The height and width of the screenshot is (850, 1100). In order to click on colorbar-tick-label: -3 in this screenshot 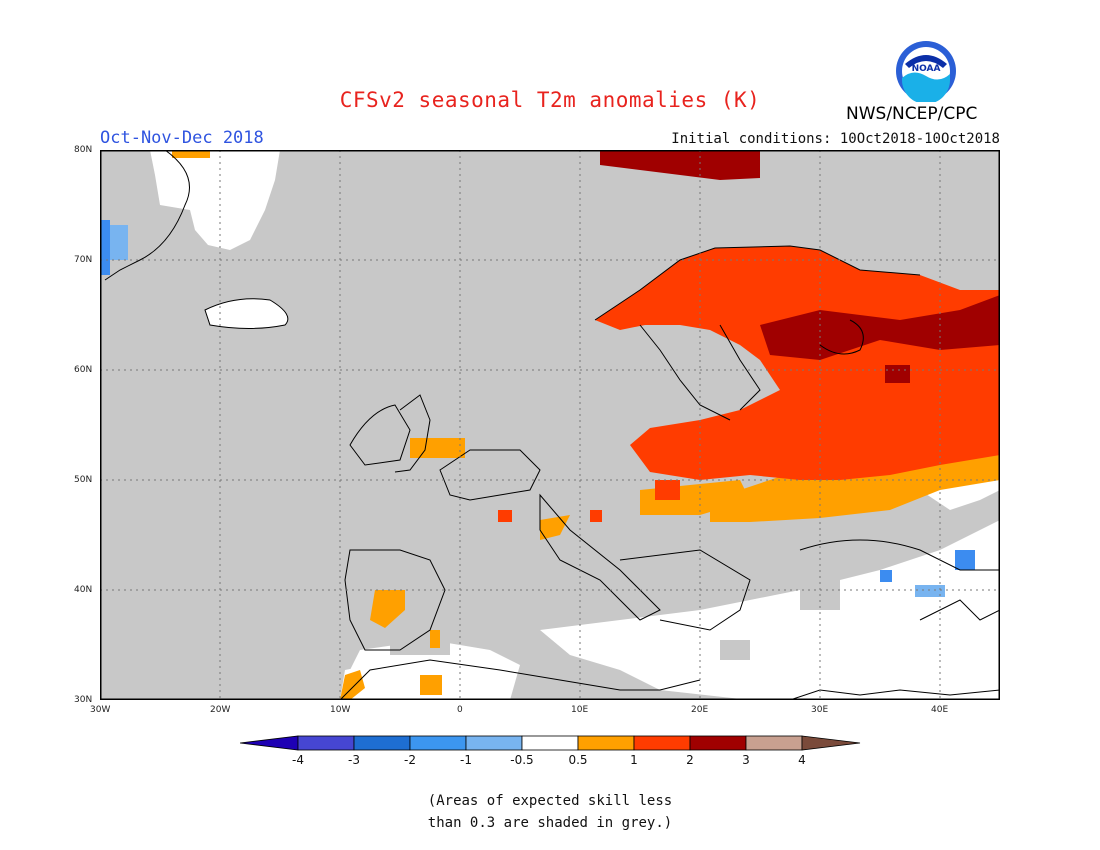, I will do `click(354, 760)`.